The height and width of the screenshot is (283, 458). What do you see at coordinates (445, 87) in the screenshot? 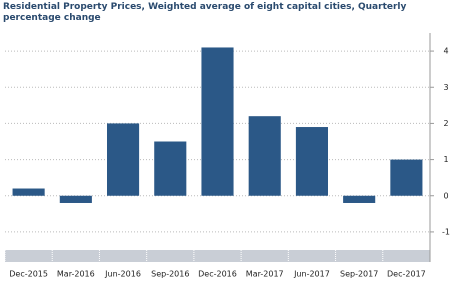
I see `y-tick-label: 3` at bounding box center [445, 87].